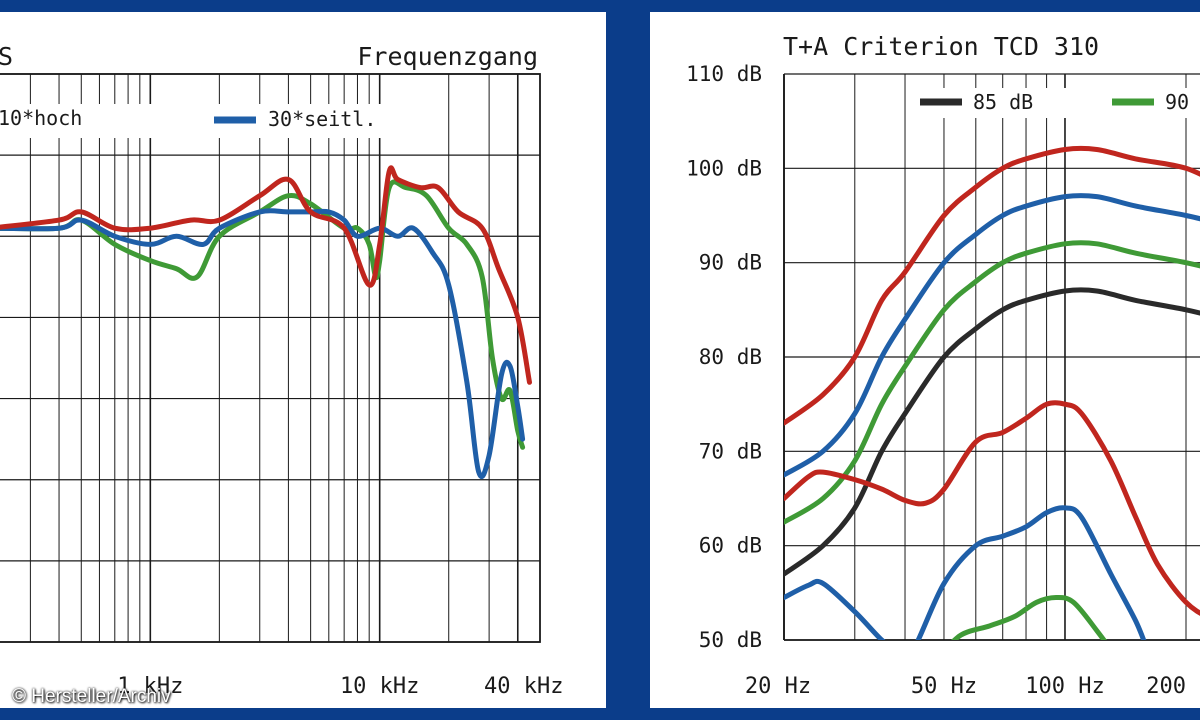 The height and width of the screenshot is (720, 1200). I want to click on legend-label: 90, so click(1177, 102).